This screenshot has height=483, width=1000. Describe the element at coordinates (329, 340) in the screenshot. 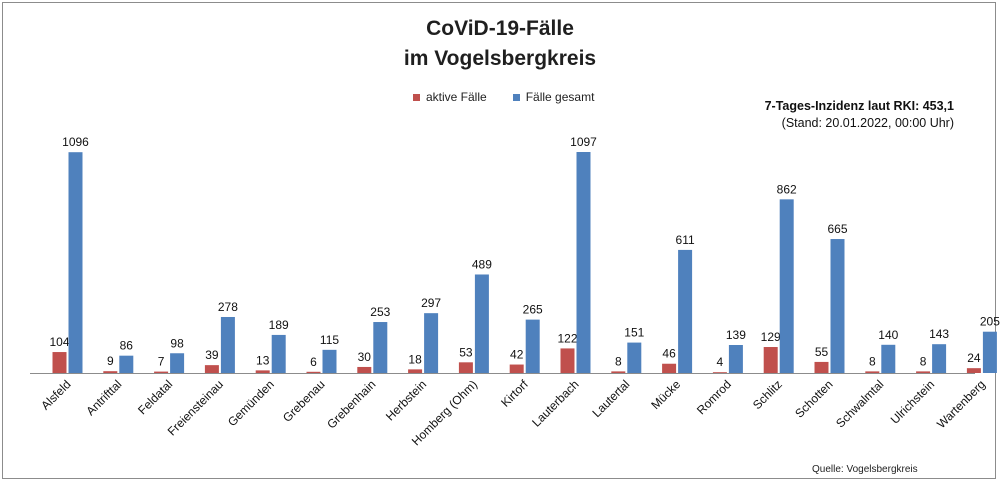

I see `data-label-total-5: 115` at that location.